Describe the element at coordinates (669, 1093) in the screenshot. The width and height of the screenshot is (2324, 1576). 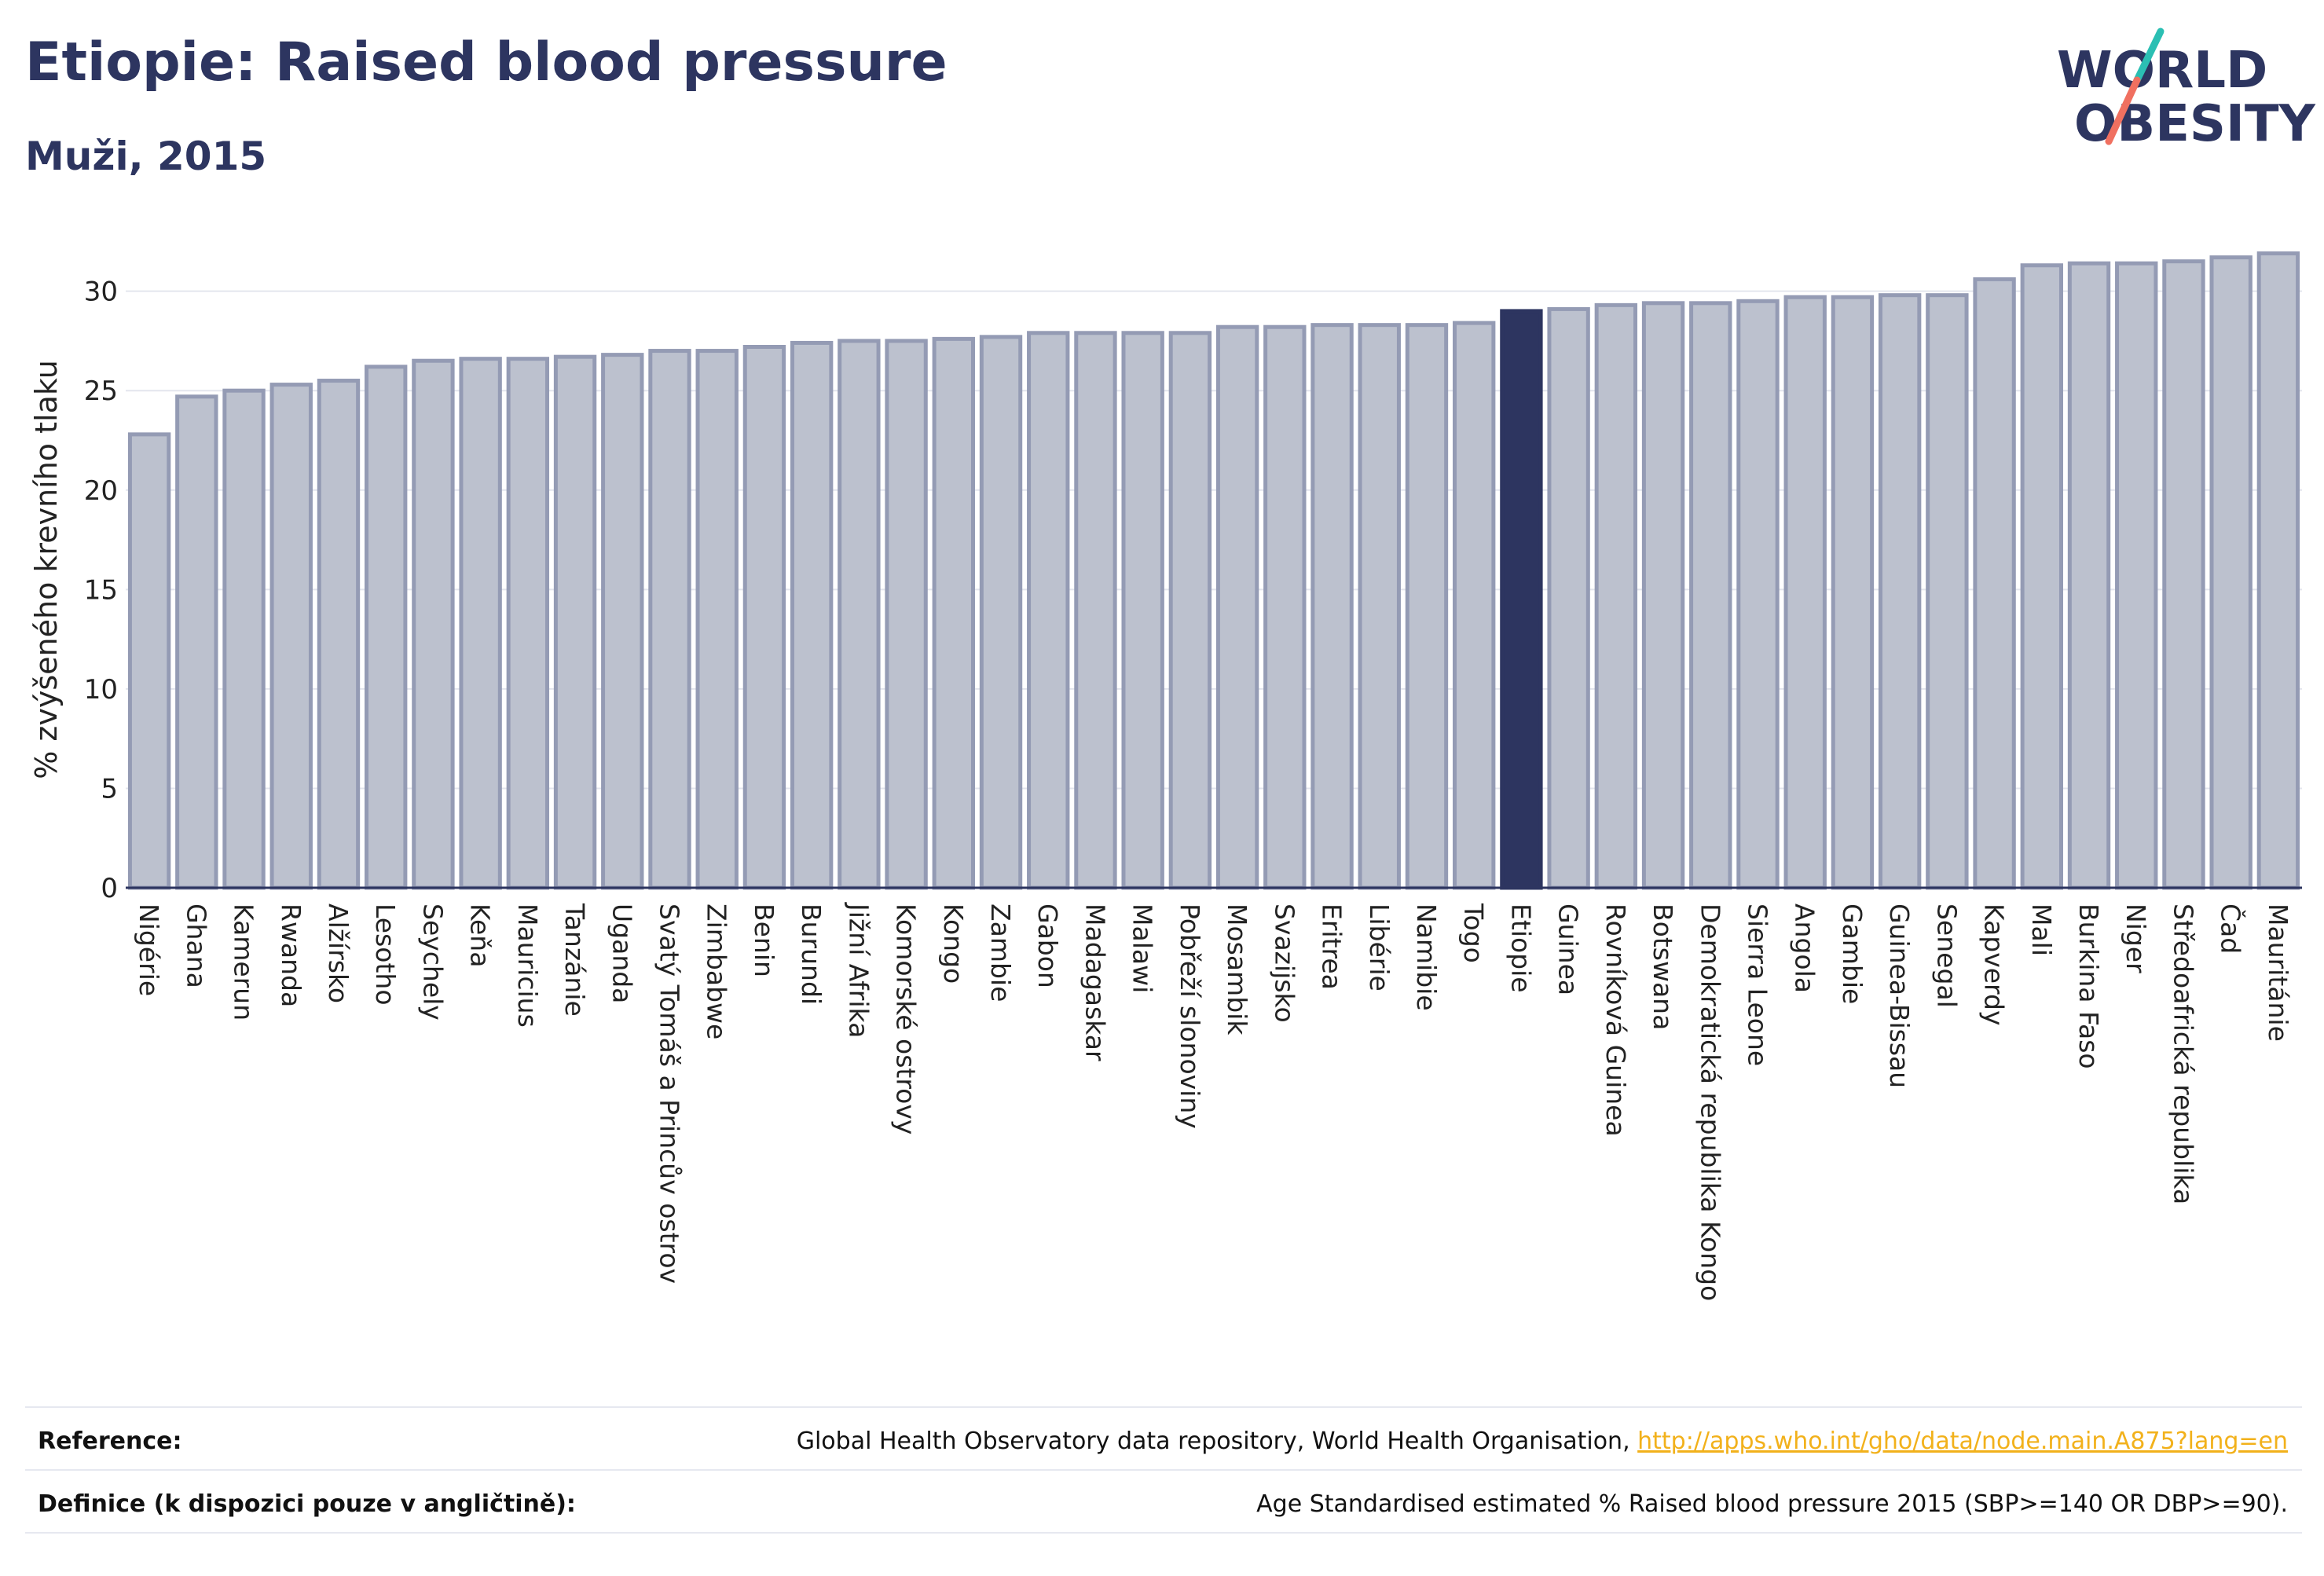
I see `x-tick-label: Svatý Tomáš a Princův ostrov` at that location.